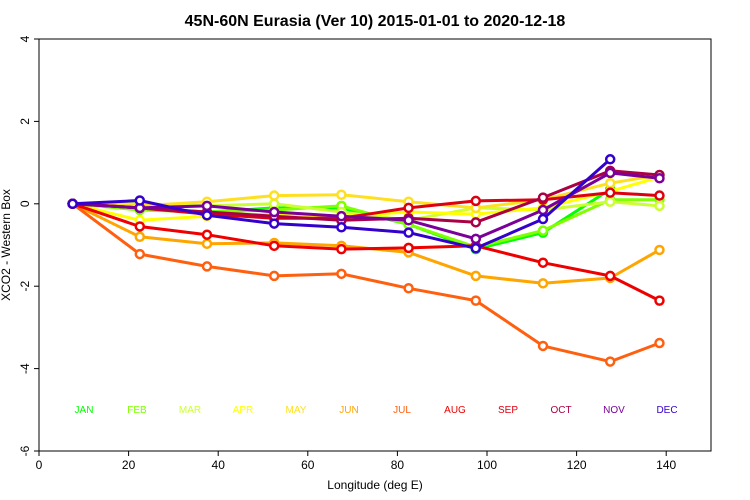 The image size is (750, 500). What do you see at coordinates (39, 465) in the screenshot?
I see `x-tick-label: 0` at bounding box center [39, 465].